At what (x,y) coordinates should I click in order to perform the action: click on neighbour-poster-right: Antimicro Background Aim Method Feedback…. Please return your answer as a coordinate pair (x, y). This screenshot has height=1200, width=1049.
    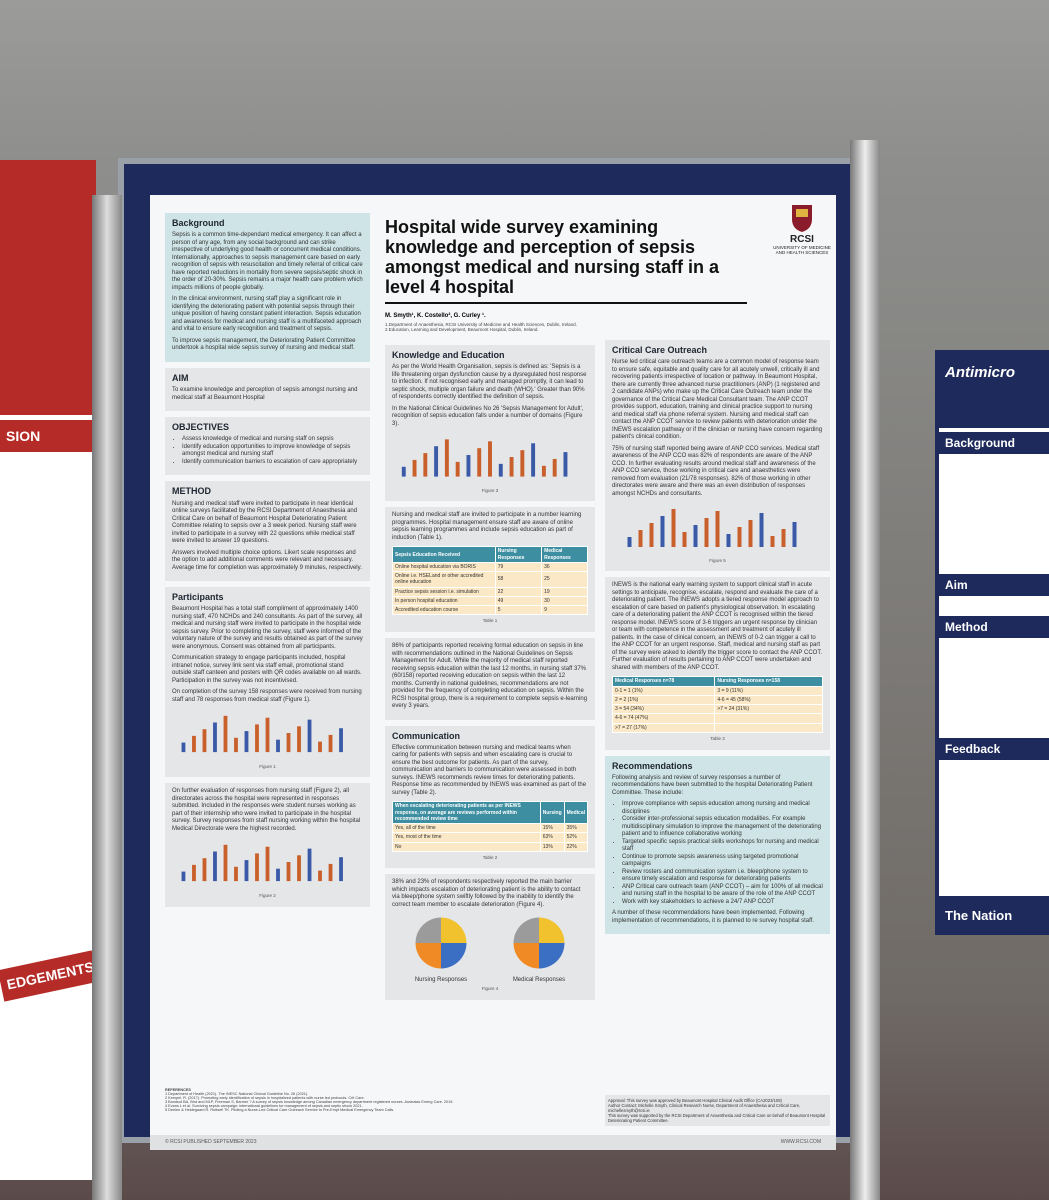
    Looking at the image, I should click on (992, 642).